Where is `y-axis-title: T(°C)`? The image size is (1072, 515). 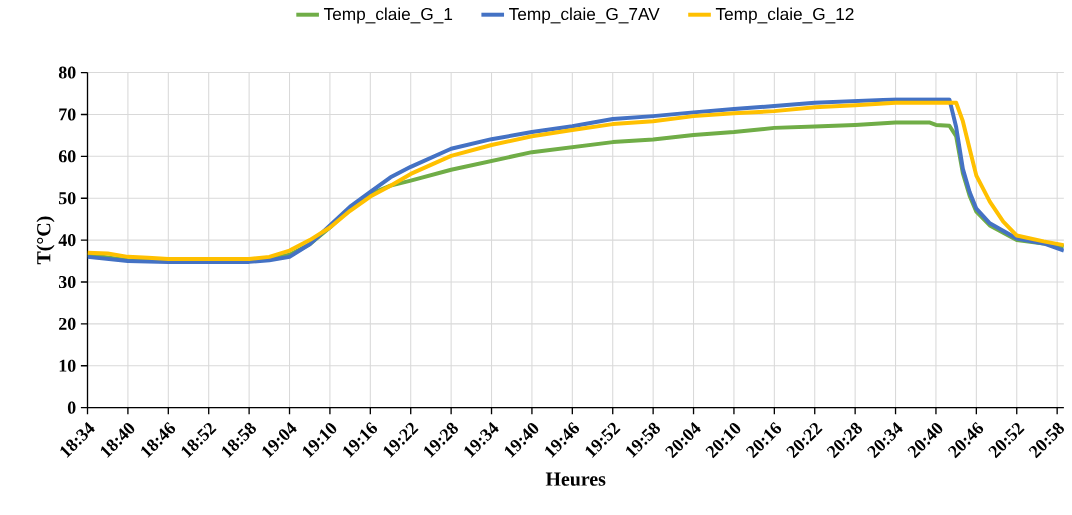 y-axis-title: T(°C) is located at coordinates (45, 240).